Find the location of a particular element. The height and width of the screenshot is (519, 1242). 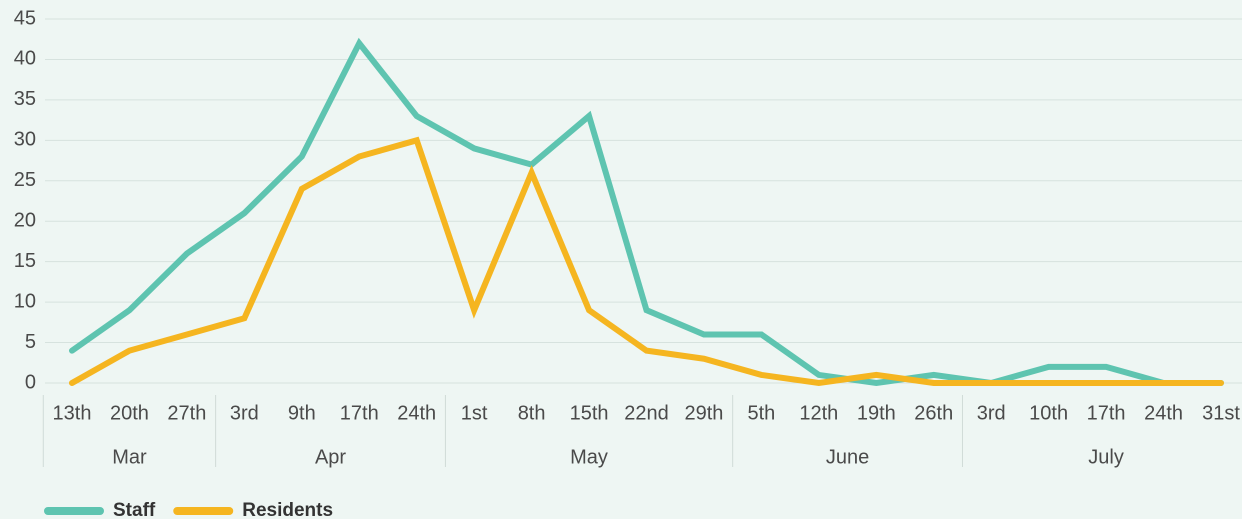

y-tick-label: 35 is located at coordinates (25, 99).